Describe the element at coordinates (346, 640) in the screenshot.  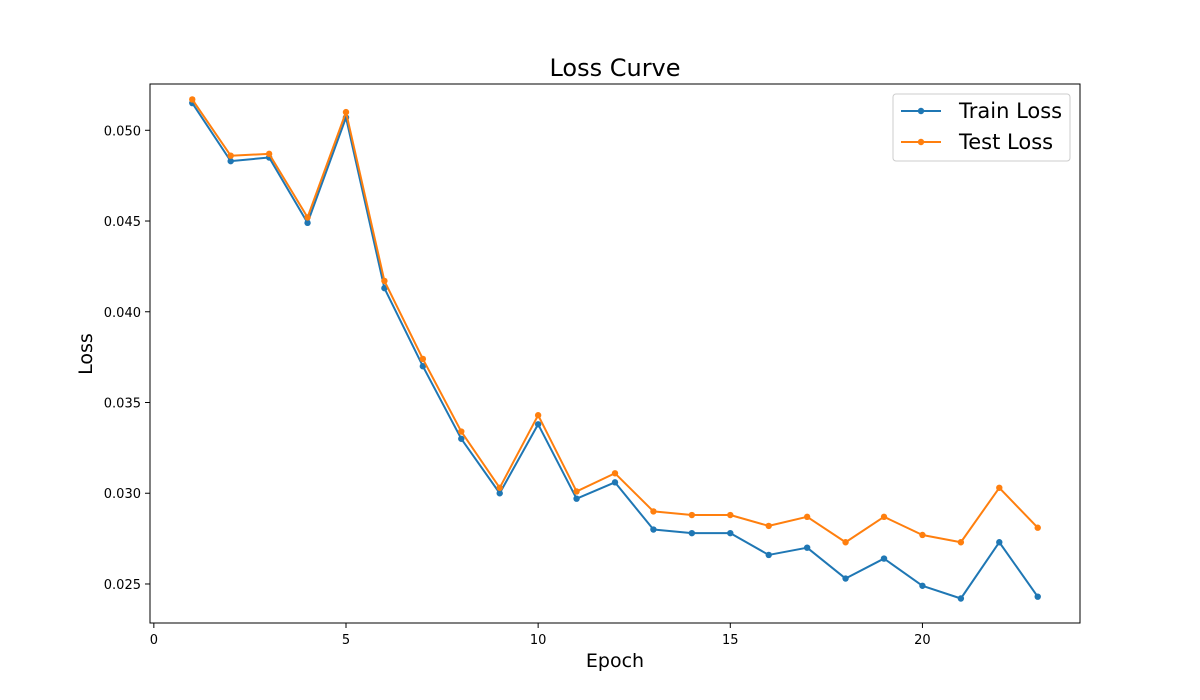
I see `x-tick-label: 5` at that location.